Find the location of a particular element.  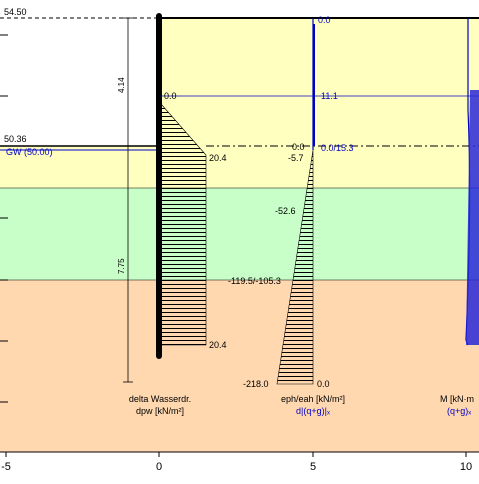

earth-pressure-toe-left-value: -218.0 is located at coordinates (256, 384).